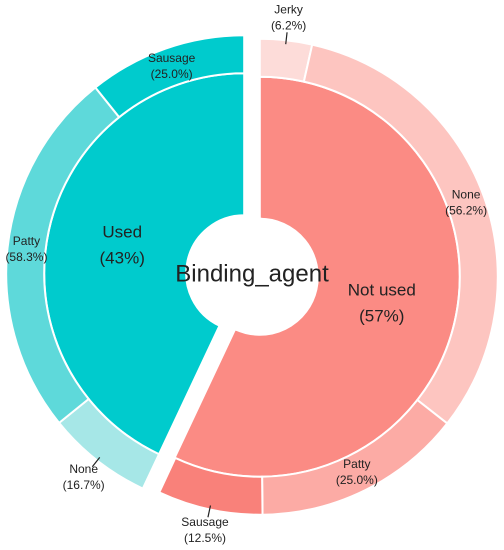 The height and width of the screenshot is (550, 504). What do you see at coordinates (205, 538) in the screenshot?
I see `segment-value-label: (12.5%)` at bounding box center [205, 538].